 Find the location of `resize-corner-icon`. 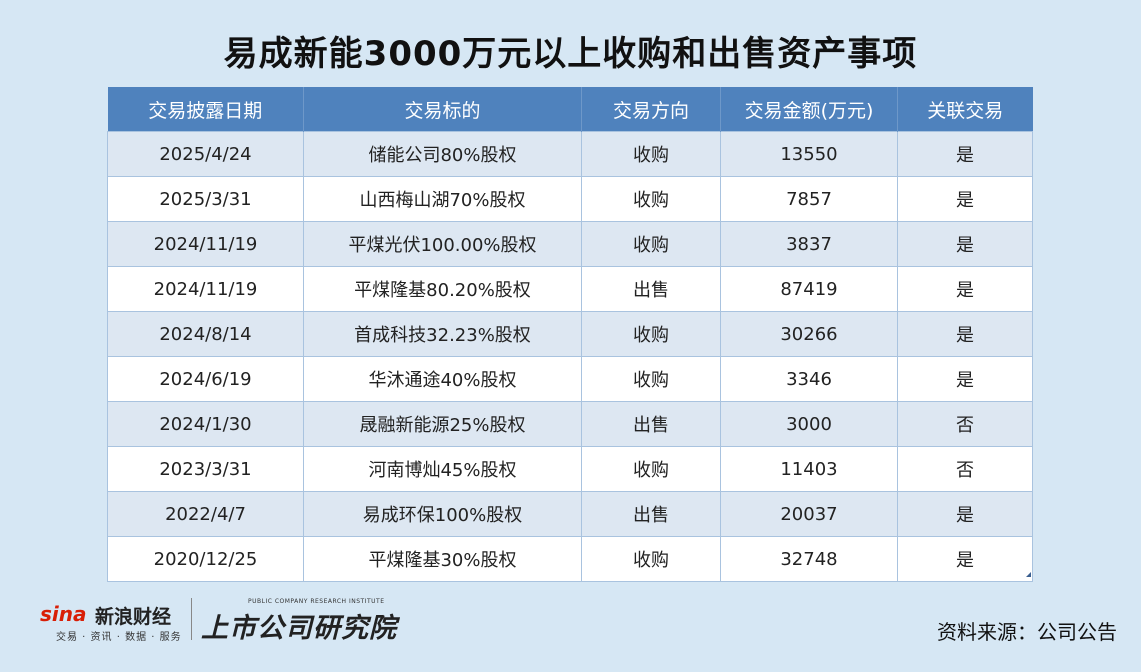

resize-corner-icon is located at coordinates (1028, 574).